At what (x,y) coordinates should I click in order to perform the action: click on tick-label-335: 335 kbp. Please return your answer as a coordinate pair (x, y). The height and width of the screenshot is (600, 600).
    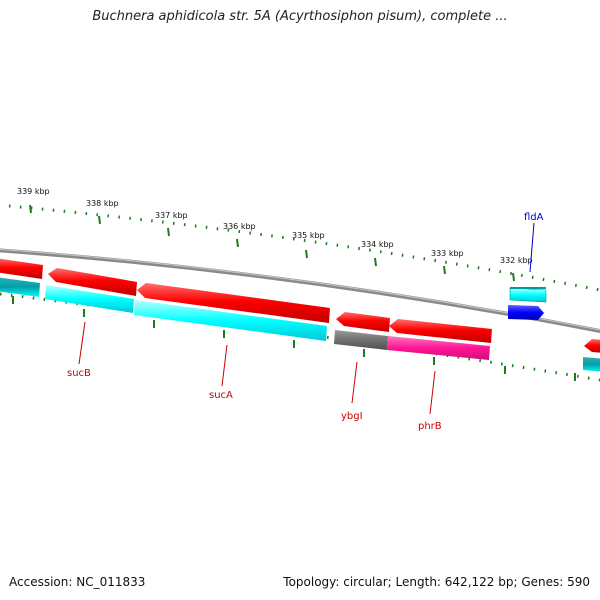
    Looking at the image, I should click on (308, 235).